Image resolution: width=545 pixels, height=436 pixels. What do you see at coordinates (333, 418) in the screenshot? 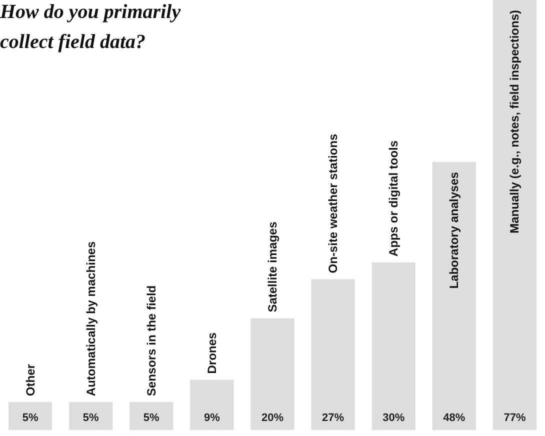
I see `data-label: 27%` at bounding box center [333, 418].